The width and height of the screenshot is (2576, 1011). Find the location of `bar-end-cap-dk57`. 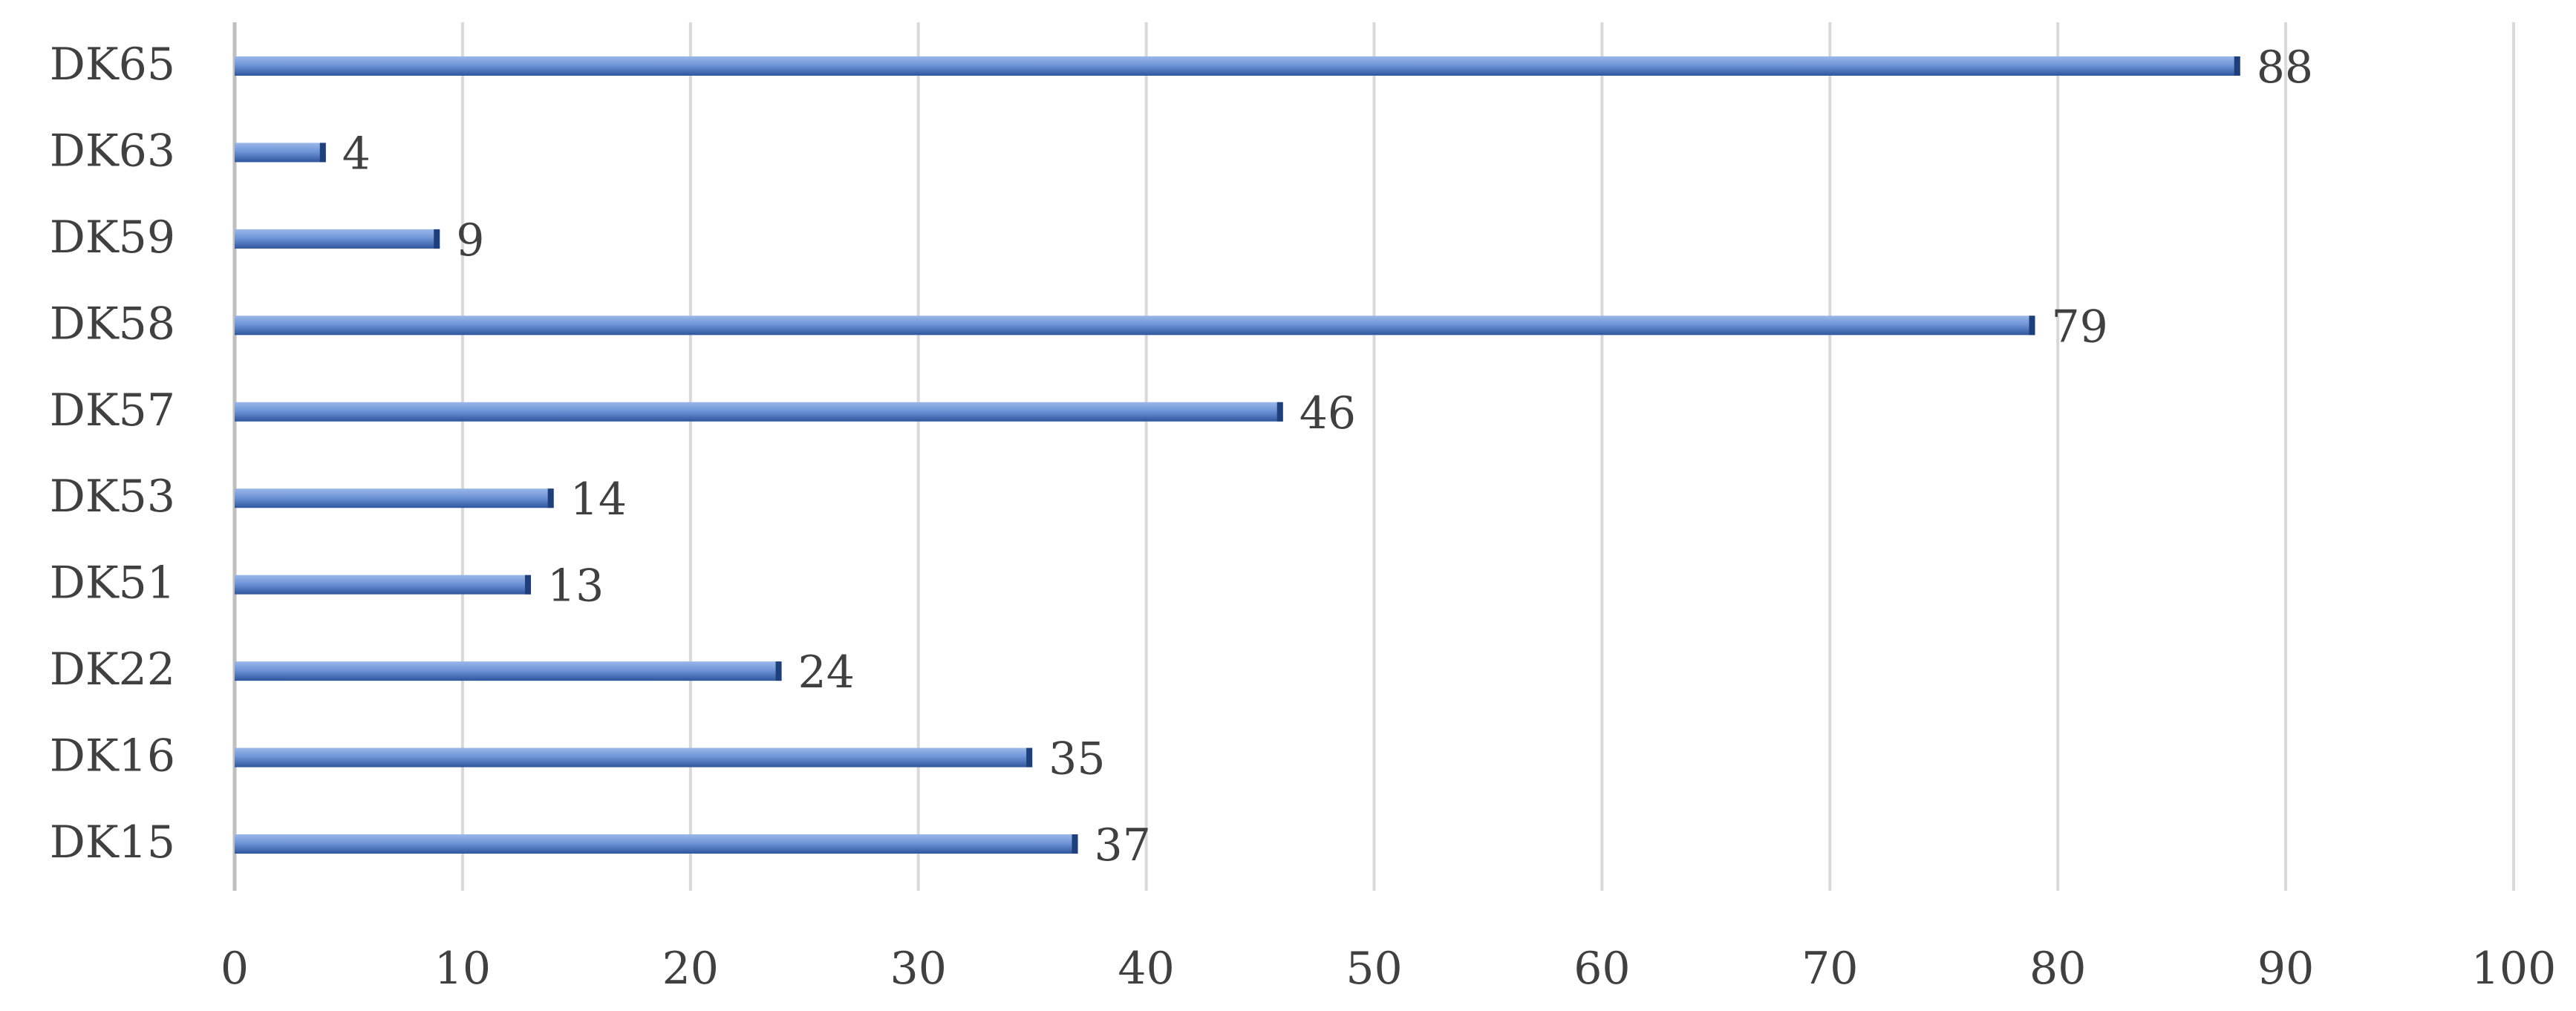

bar-end-cap-dk57 is located at coordinates (1279, 412).